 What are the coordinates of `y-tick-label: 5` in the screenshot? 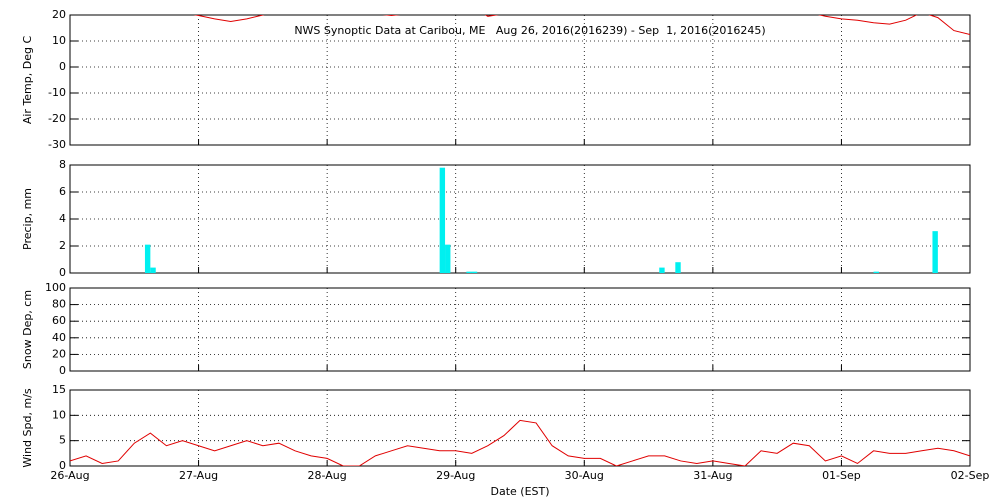 It's located at (62, 440).